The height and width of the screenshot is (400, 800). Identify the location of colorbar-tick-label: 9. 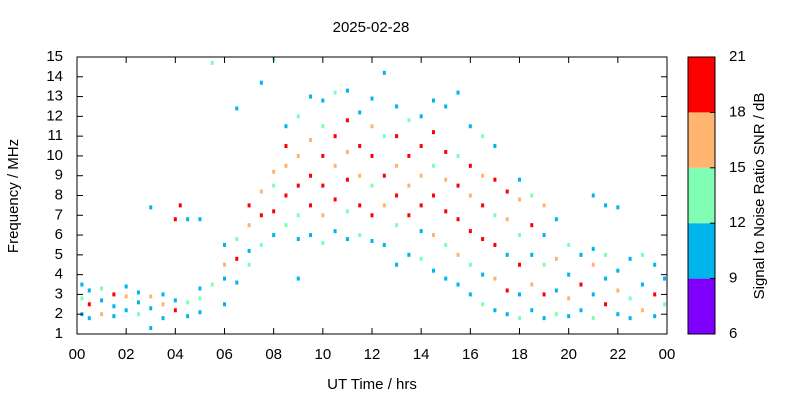
(733, 278).